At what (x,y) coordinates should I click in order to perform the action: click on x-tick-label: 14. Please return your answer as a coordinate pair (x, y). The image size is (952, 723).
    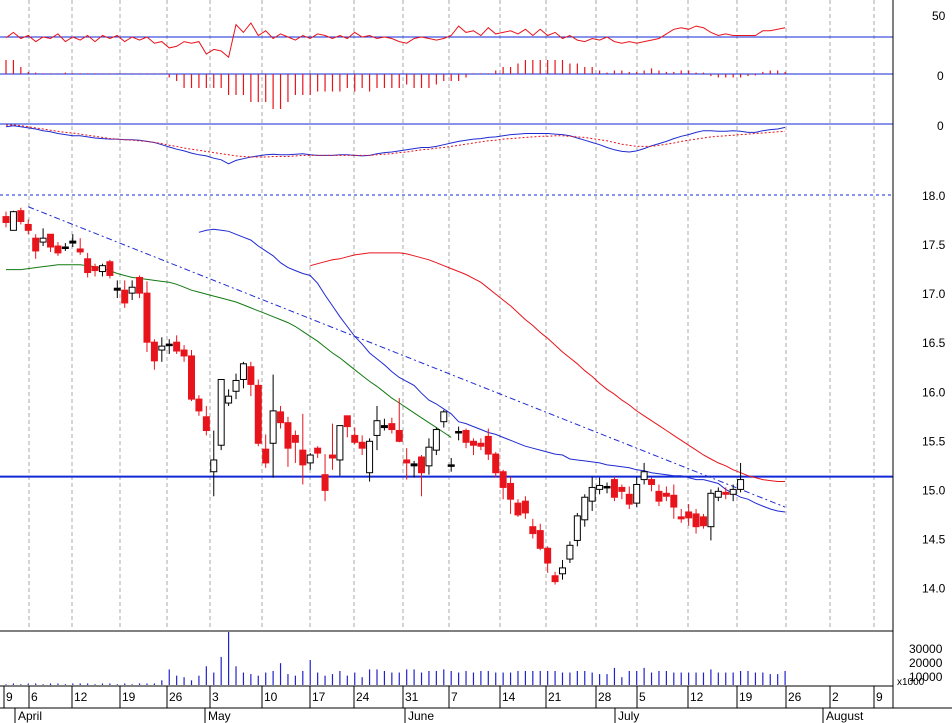
    Looking at the image, I should click on (509, 697).